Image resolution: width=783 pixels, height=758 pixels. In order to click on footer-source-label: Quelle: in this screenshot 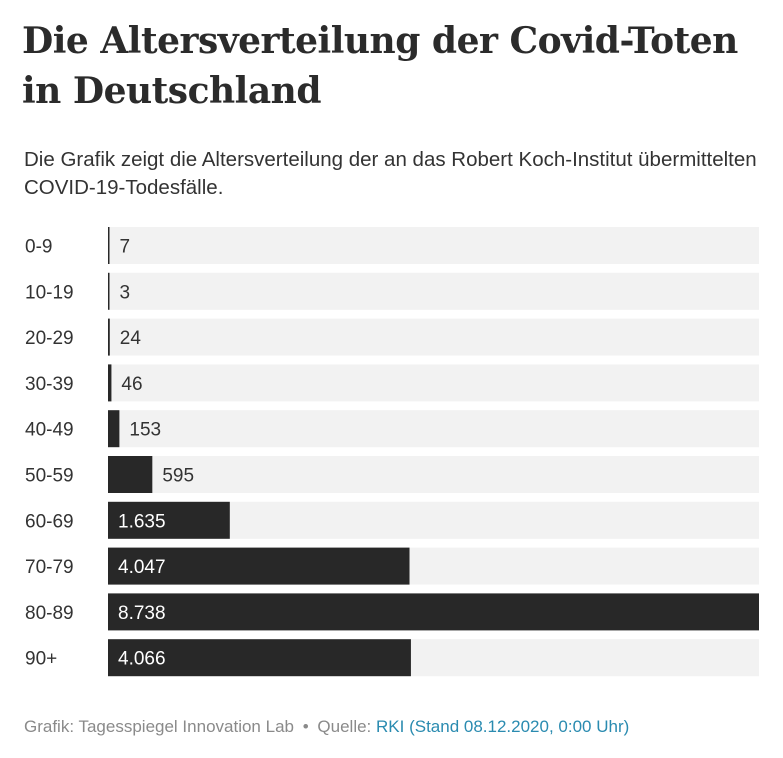, I will do `click(344, 726)`.